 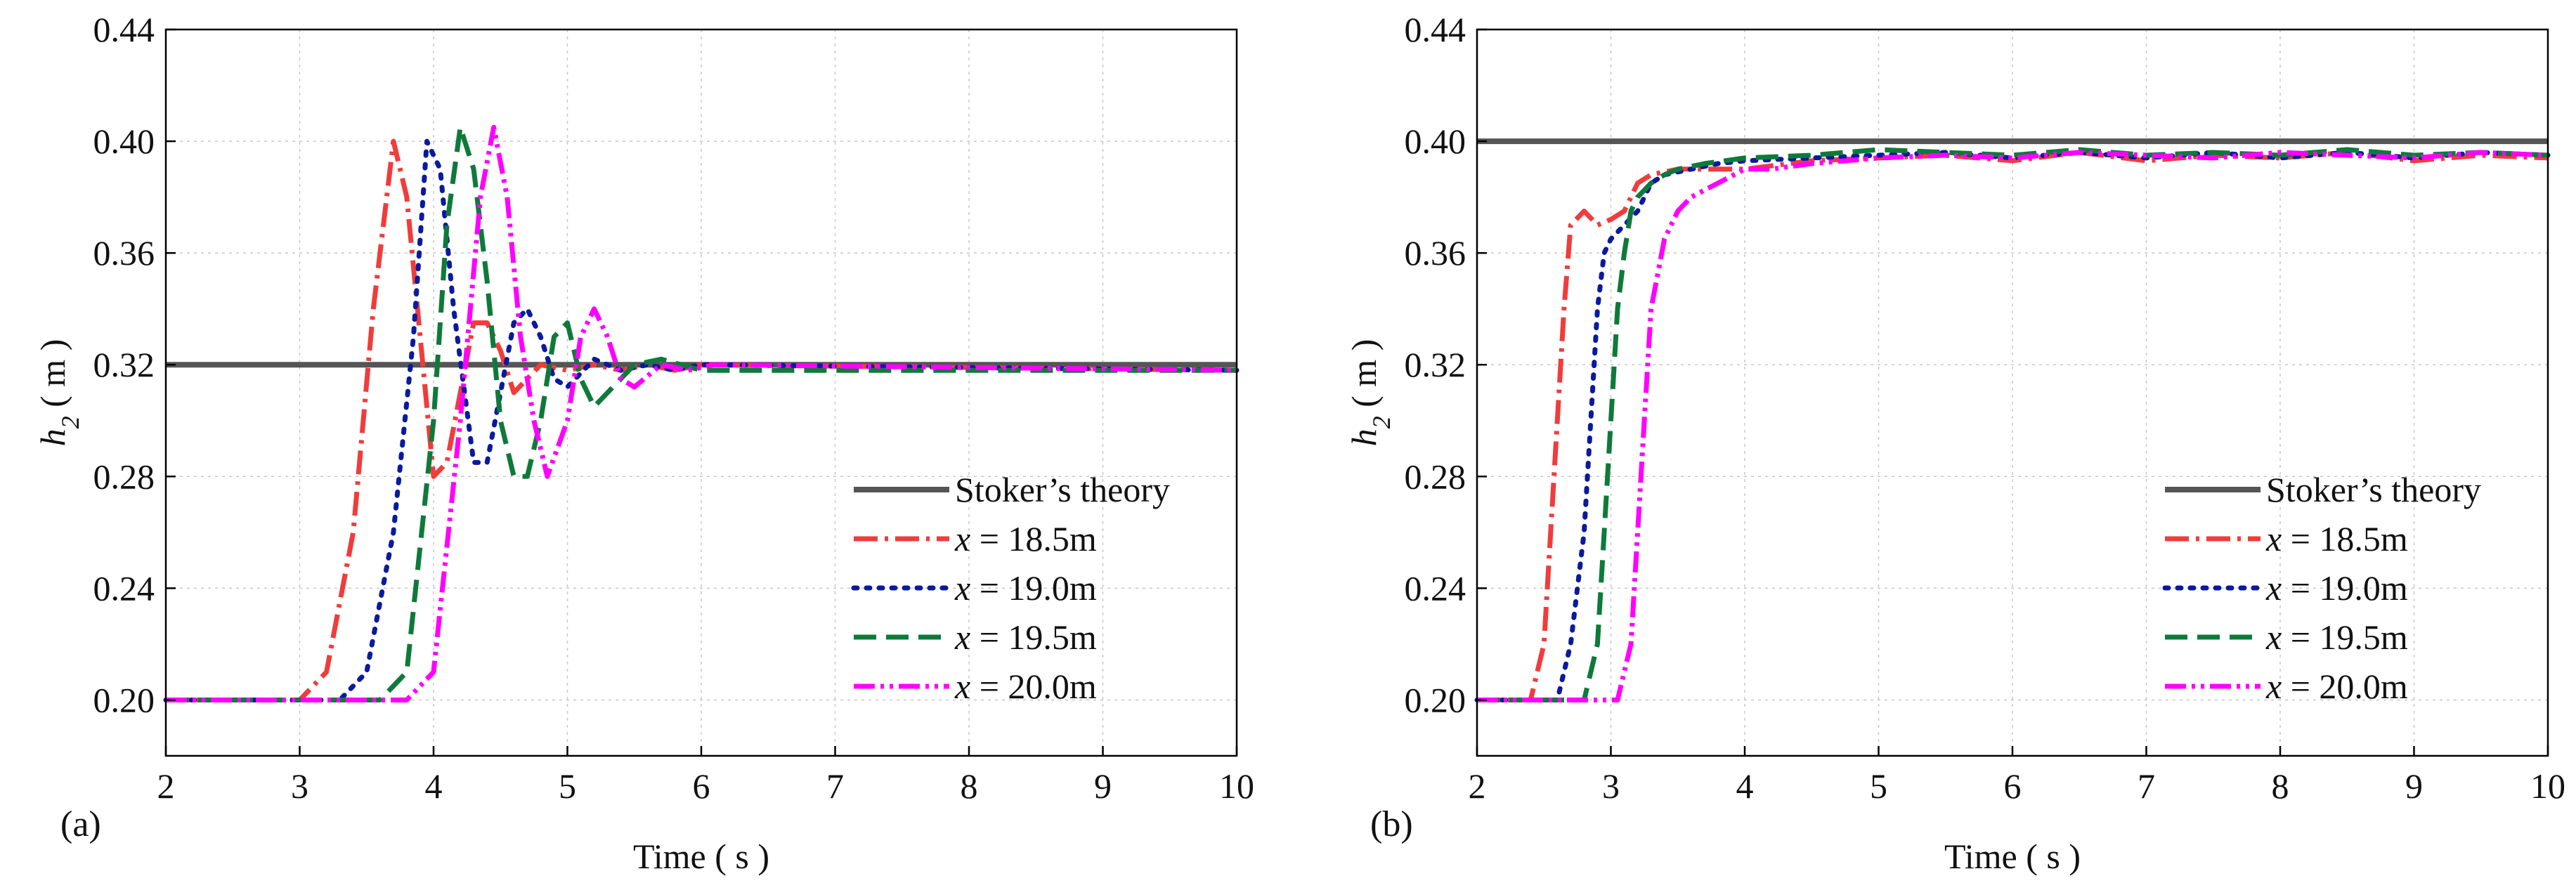 I want to click on x-axis-title-a: Time ( s ), so click(x=701, y=856).